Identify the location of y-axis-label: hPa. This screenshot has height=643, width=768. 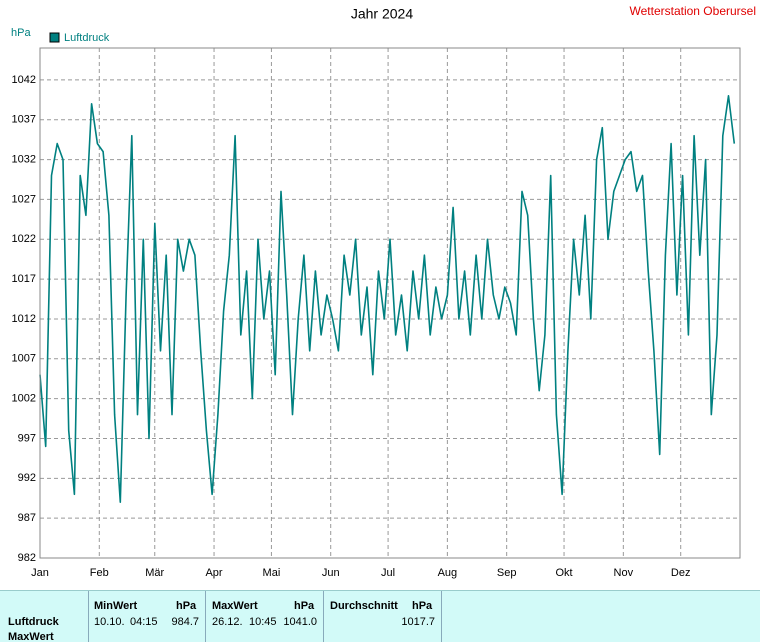
(21, 33).